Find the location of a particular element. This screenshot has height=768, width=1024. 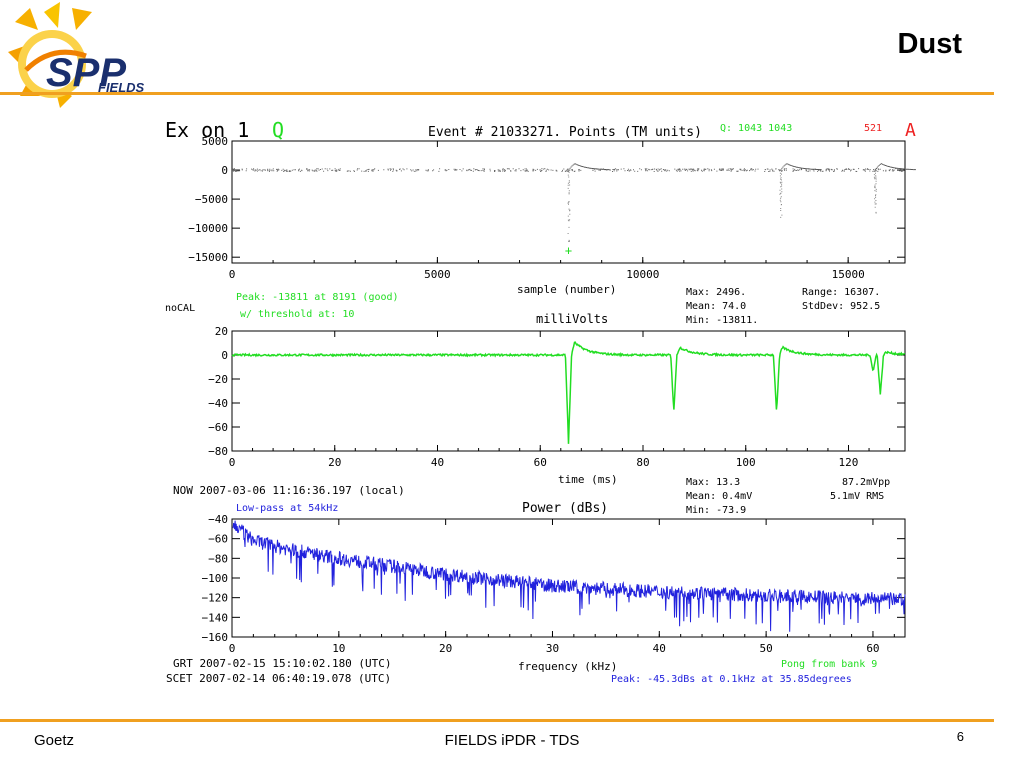

sample-dots is located at coordinates (568, 170).